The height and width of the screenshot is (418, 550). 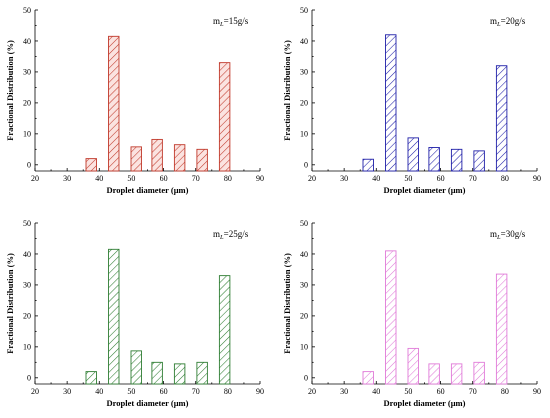 I want to click on legend-label: mL=25g/s, so click(x=231, y=235).